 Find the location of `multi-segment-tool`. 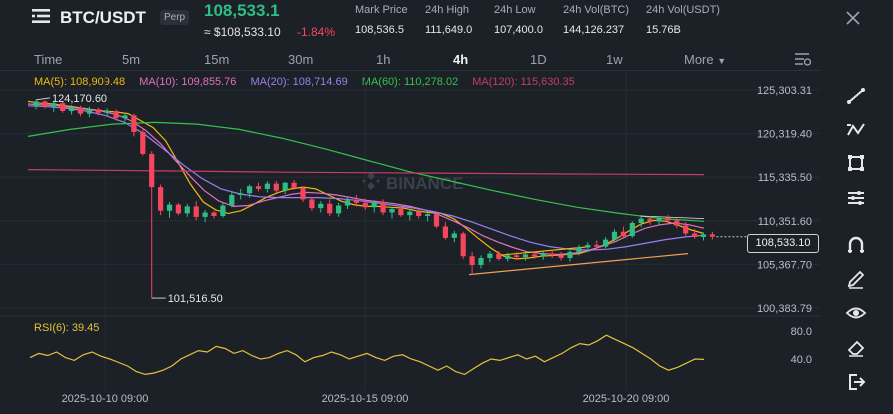

multi-segment-tool is located at coordinates (856, 130).